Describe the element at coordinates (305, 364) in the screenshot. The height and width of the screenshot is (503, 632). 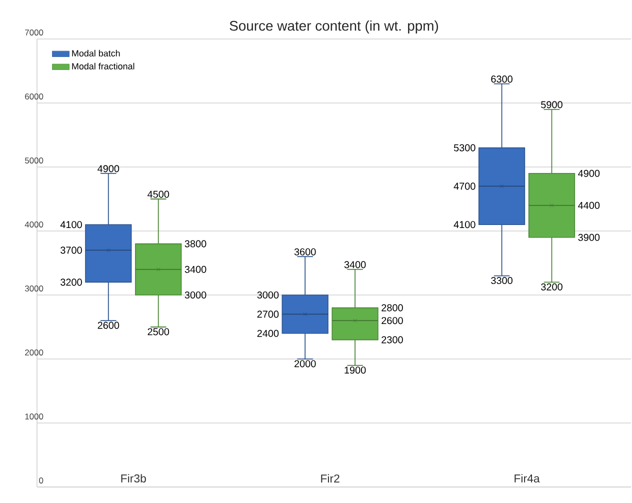
I see `annotation: 2000` at that location.